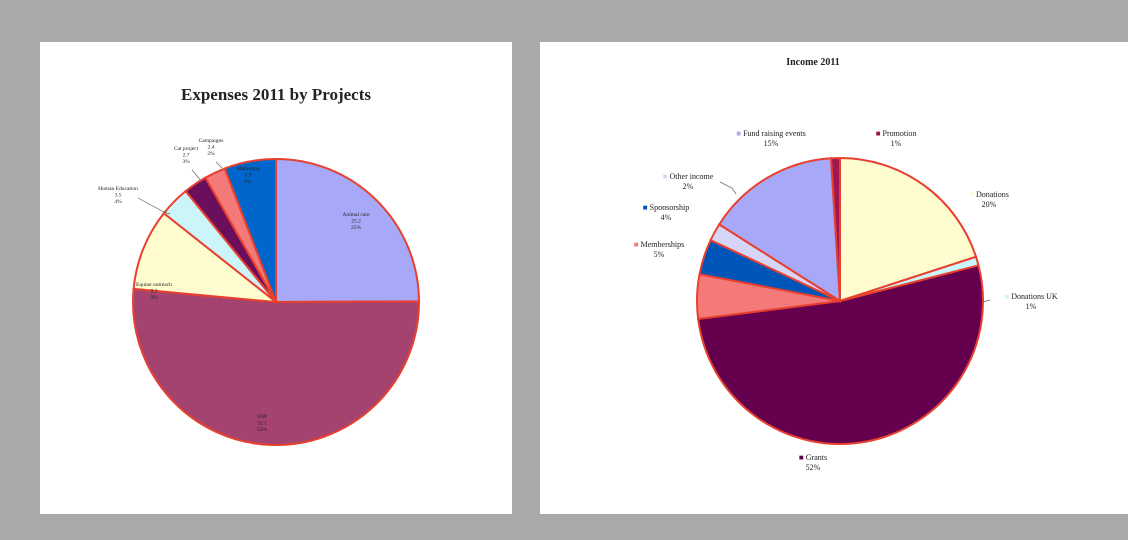  I want to click on slice-label-equine-outreach: Equine outreach 9.3 9%, so click(154, 291).